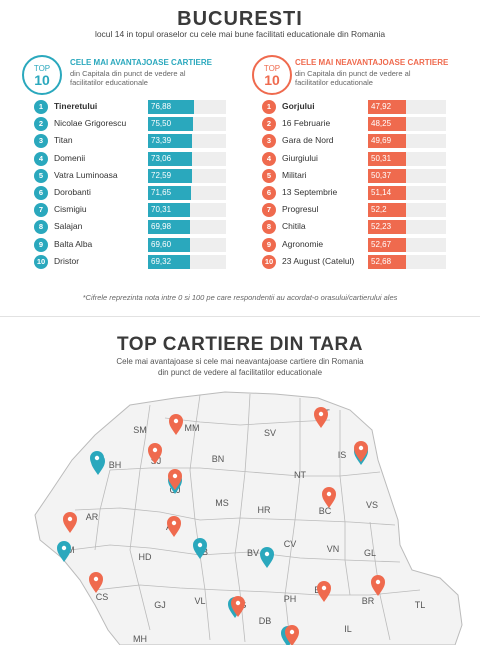 This screenshot has height=645, width=480. I want to click on ranking-row: 7 Cismigiu 70,31, so click(130, 210).